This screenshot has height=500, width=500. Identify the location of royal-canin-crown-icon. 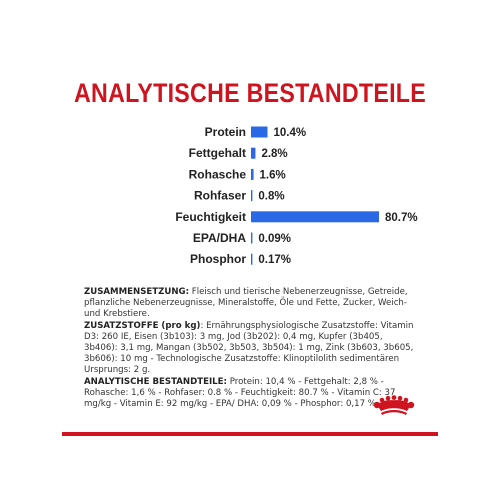
(394, 405).